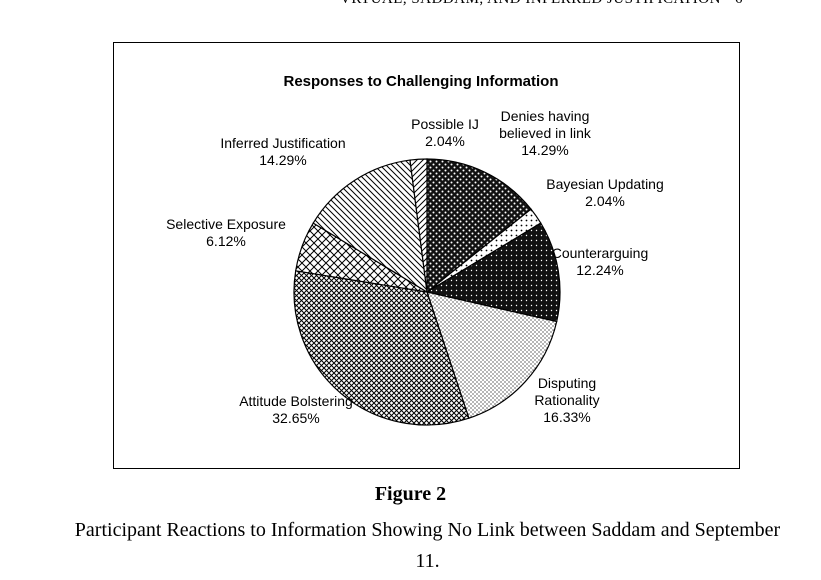 The width and height of the screenshot is (821, 580). I want to click on slice-label-possible-ij: Possible IJ 2.04%, so click(445, 132).